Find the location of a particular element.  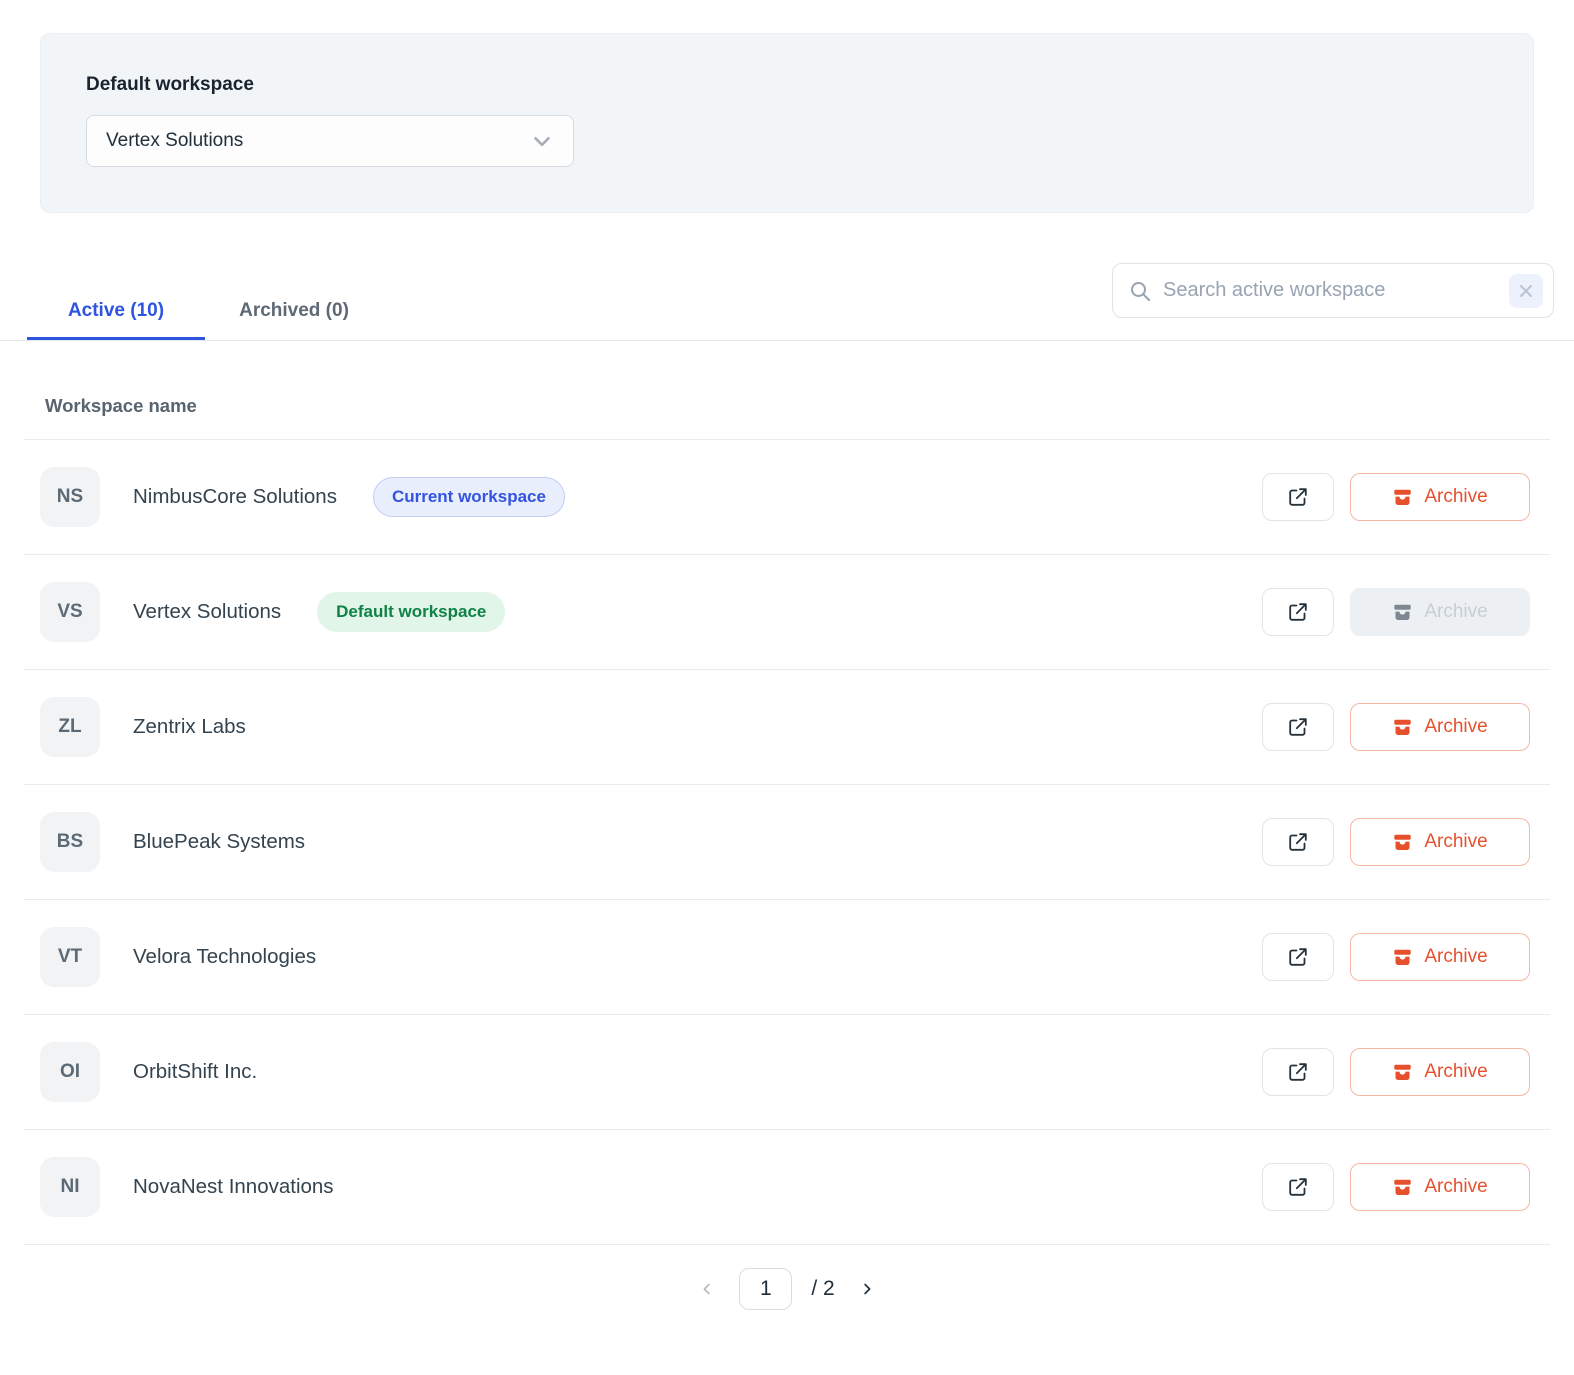

workspace-name: NovaNest Innovations is located at coordinates (233, 1186).